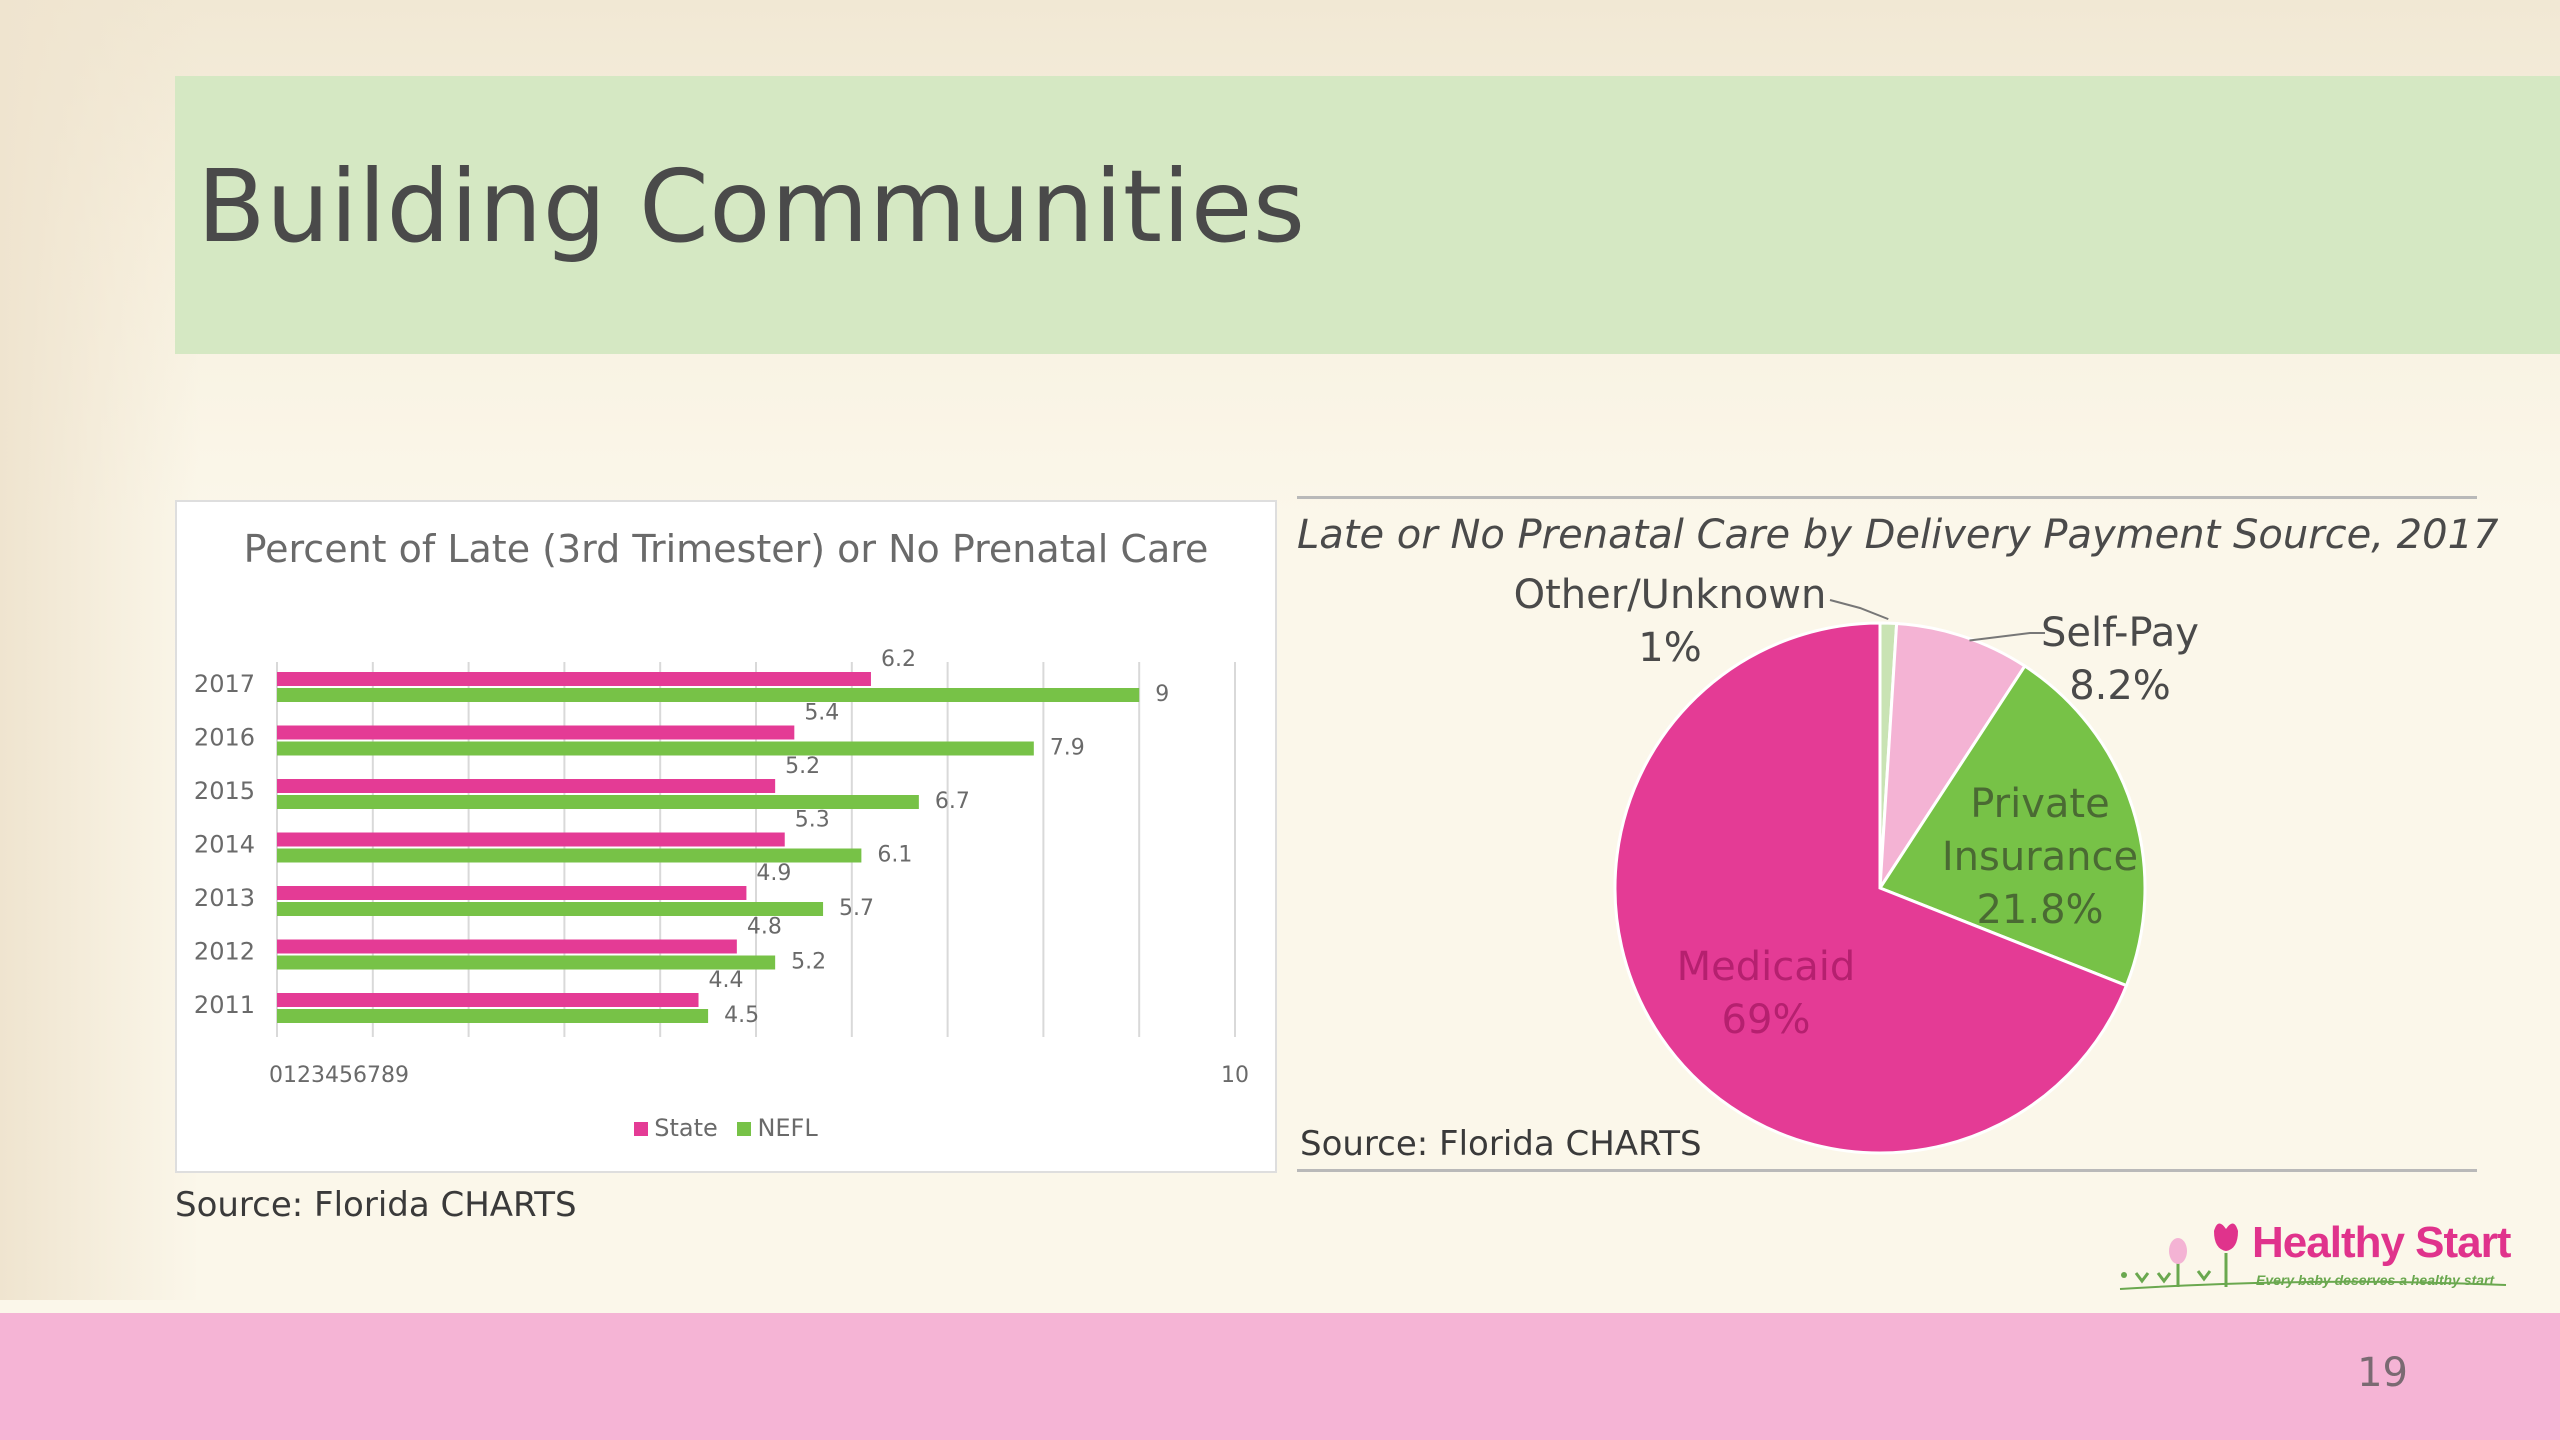 The height and width of the screenshot is (1440, 2560). Describe the element at coordinates (1888, 755) in the screenshot. I see `pie-slice-other-unknown` at that location.